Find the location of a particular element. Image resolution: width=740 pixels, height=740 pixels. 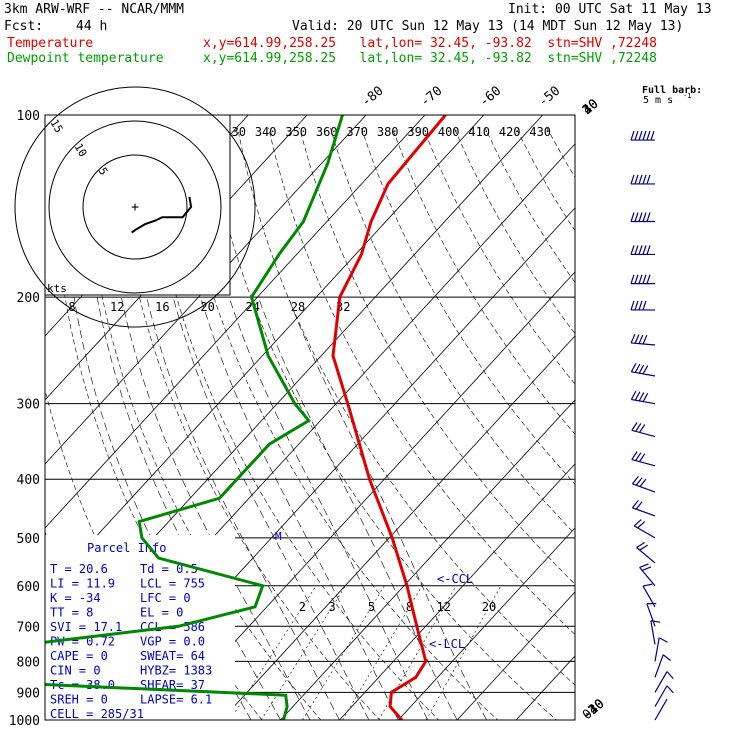

parcel-info-value: LAPSE= 6.1 is located at coordinates (176, 700).